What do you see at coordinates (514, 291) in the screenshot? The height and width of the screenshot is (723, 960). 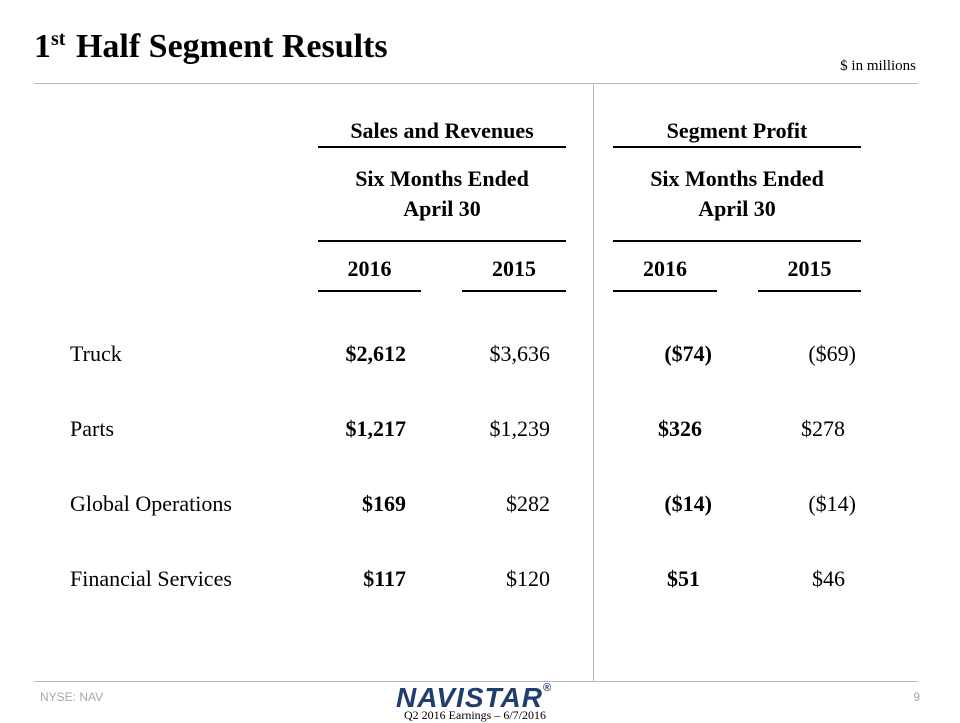 I see `year-underline-sales-2015` at bounding box center [514, 291].